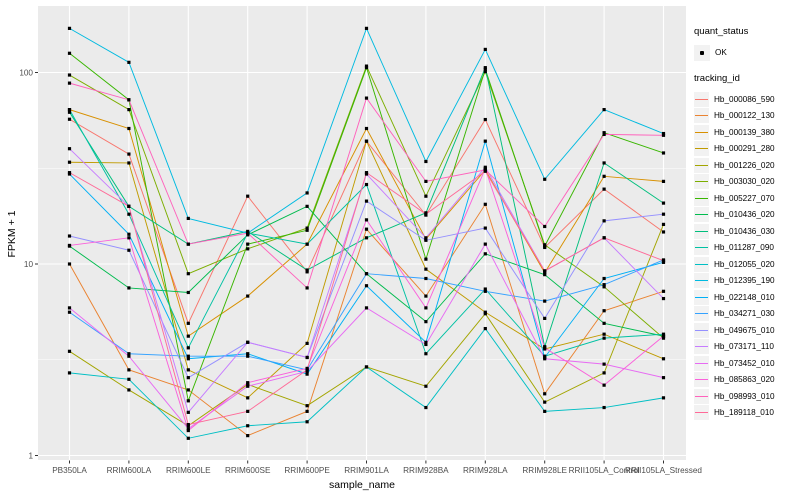  What do you see at coordinates (744, 314) in the screenshot?
I see `legend-entry-label: Hb_034271_030` at bounding box center [744, 314].